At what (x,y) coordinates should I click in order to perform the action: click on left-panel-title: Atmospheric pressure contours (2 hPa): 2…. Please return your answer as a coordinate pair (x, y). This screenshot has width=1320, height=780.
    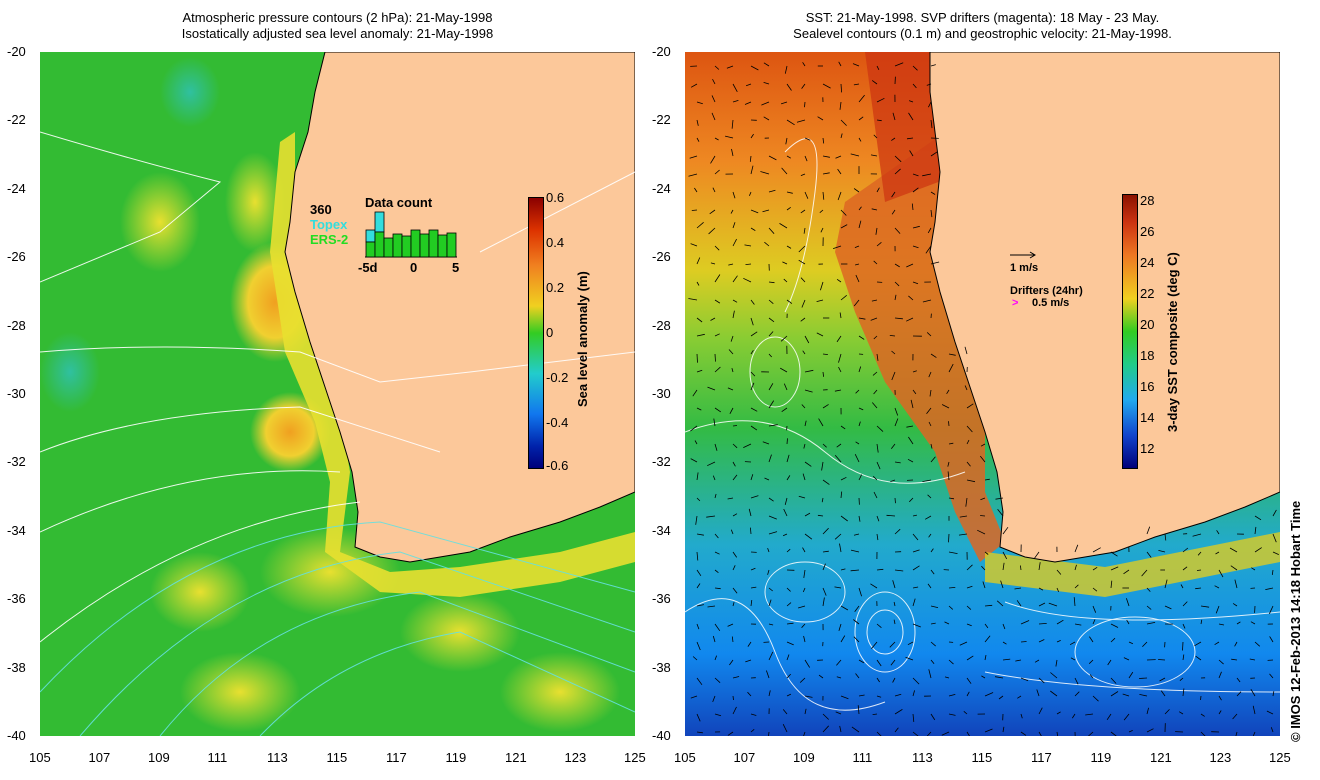
    Looking at the image, I should click on (337, 26).